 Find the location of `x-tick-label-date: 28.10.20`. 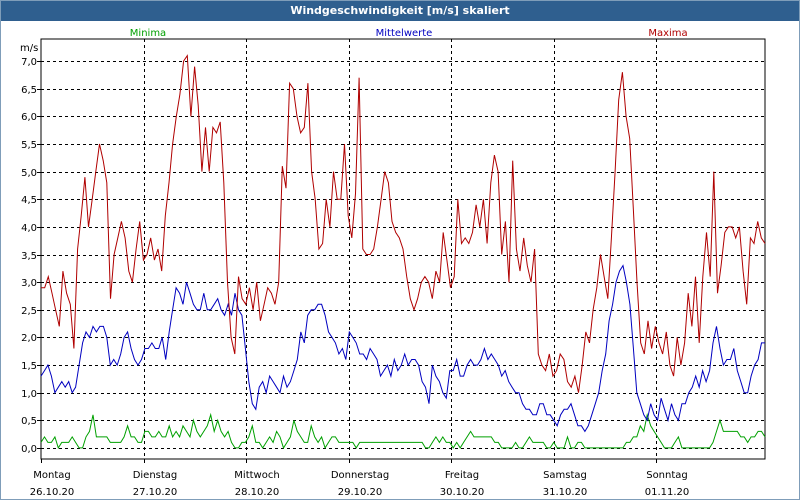

x-tick-label-date: 28.10.20 is located at coordinates (257, 492).